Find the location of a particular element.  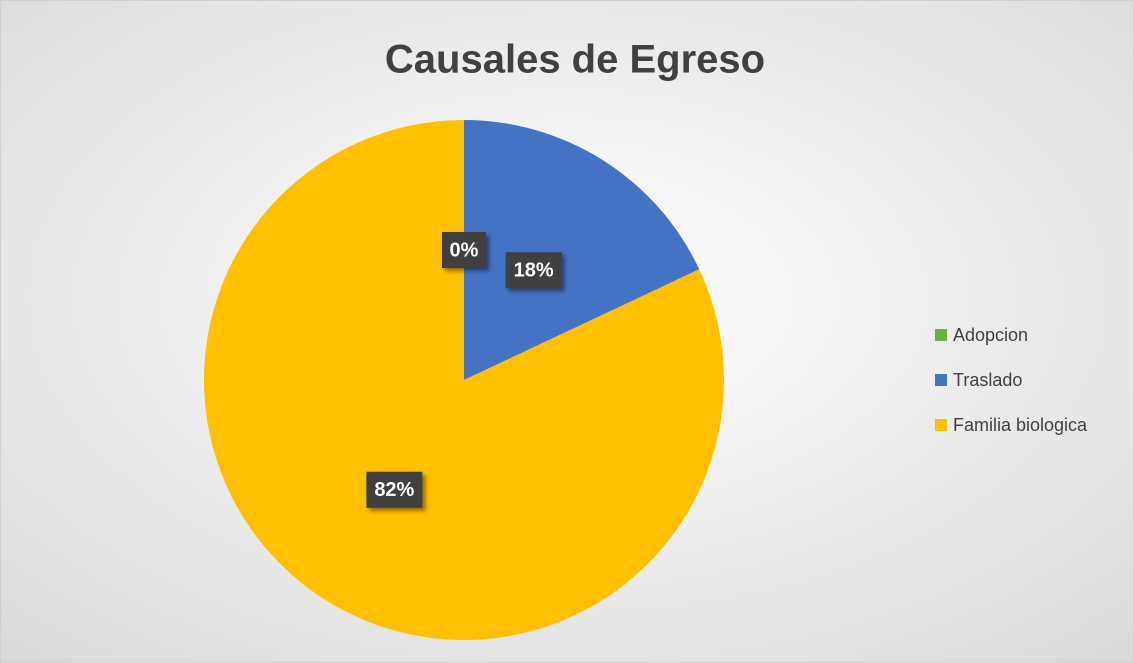

data-label: 0% is located at coordinates (464, 250).